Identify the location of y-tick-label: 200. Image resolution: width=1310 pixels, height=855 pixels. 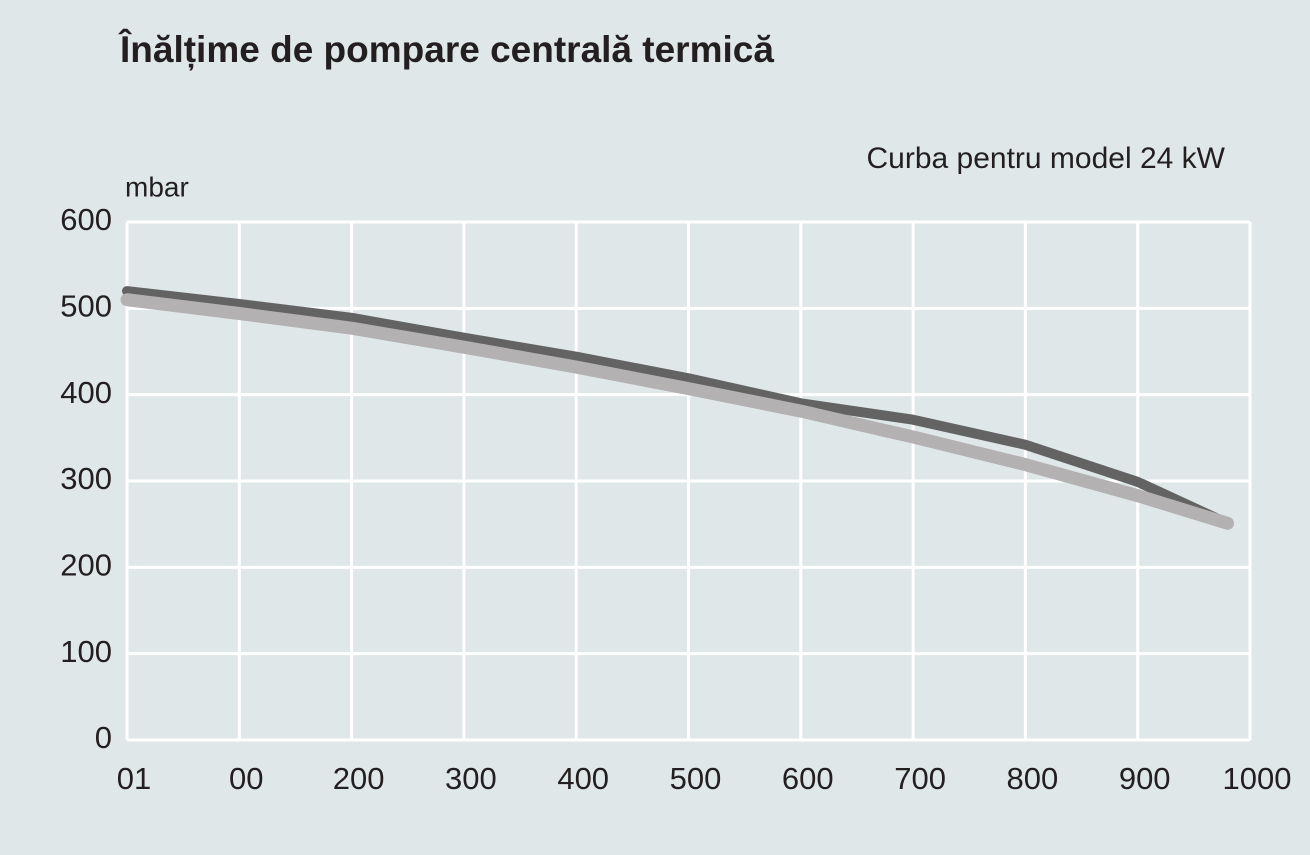
(86, 565).